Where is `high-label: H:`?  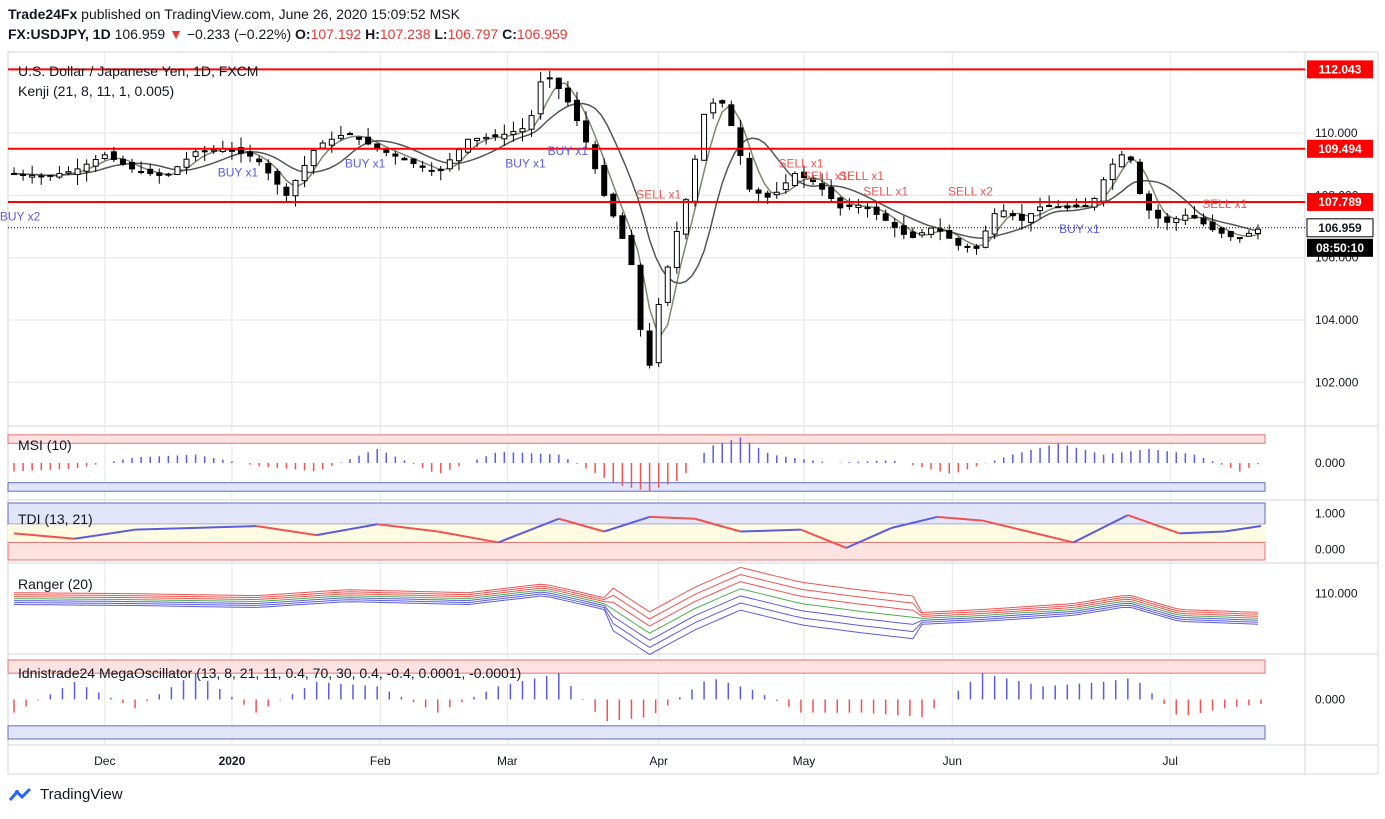 high-label: H: is located at coordinates (372, 34).